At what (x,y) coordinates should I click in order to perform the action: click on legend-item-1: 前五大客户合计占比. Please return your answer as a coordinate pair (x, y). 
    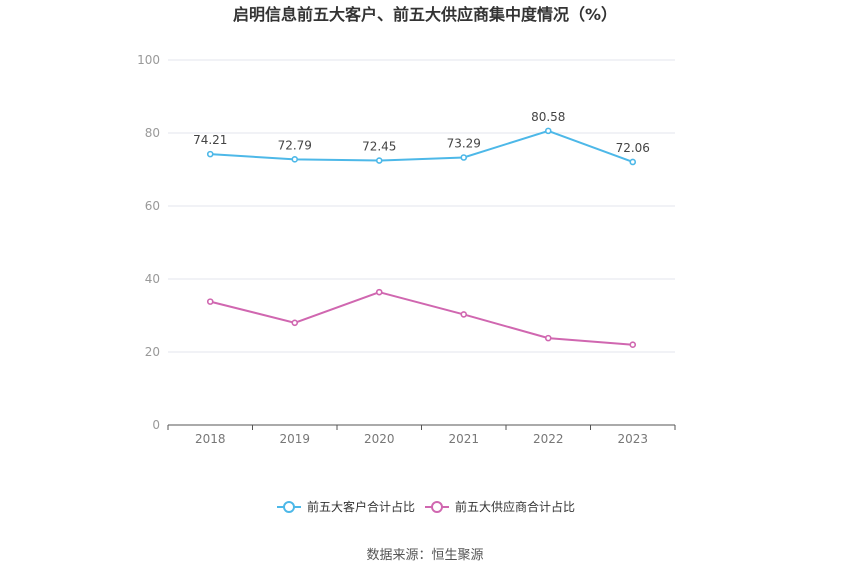
    Looking at the image, I should click on (346, 506).